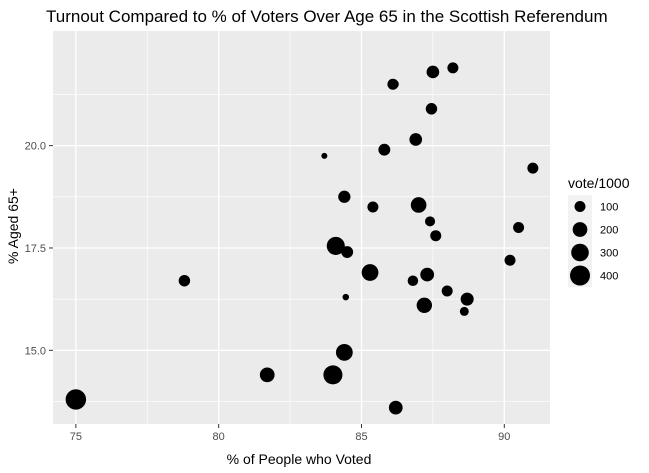  I want to click on legend-label: 200, so click(609, 231).